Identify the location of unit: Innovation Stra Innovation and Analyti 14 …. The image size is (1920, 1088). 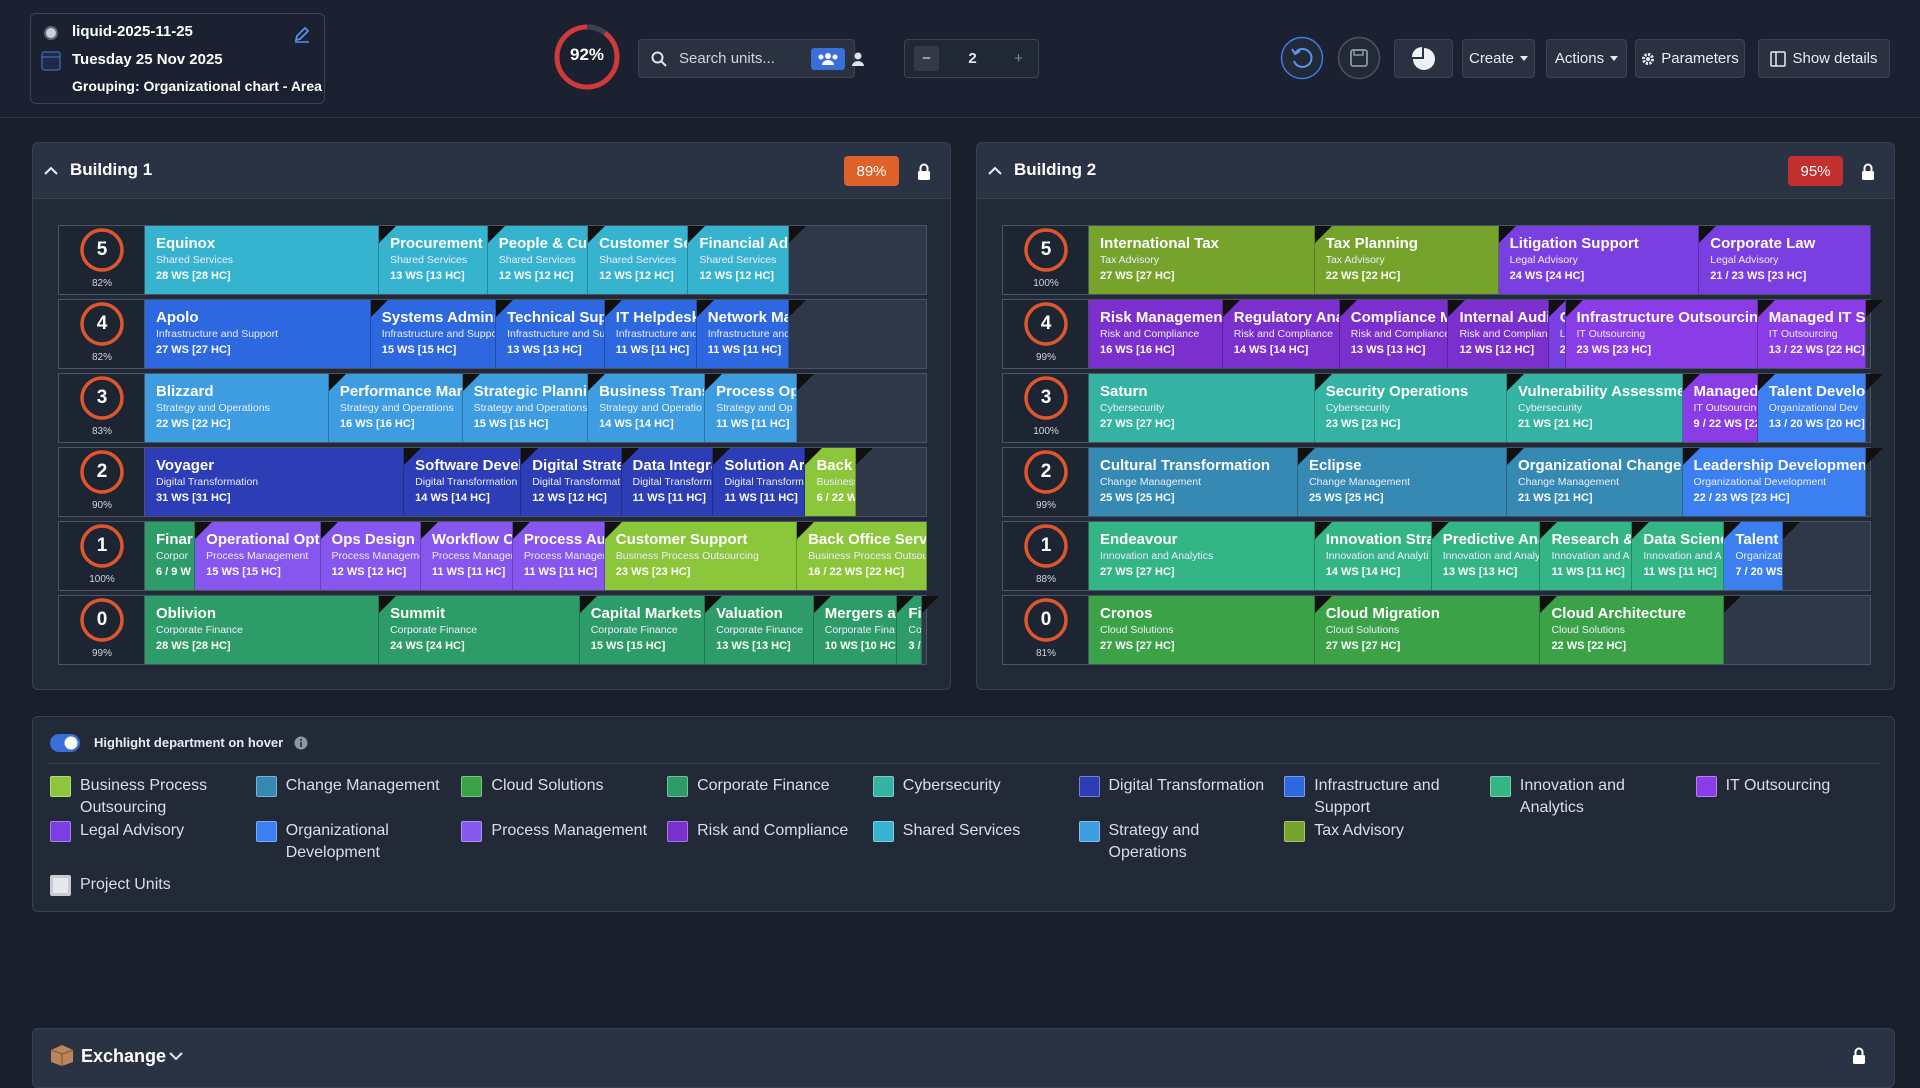
(1373, 556).